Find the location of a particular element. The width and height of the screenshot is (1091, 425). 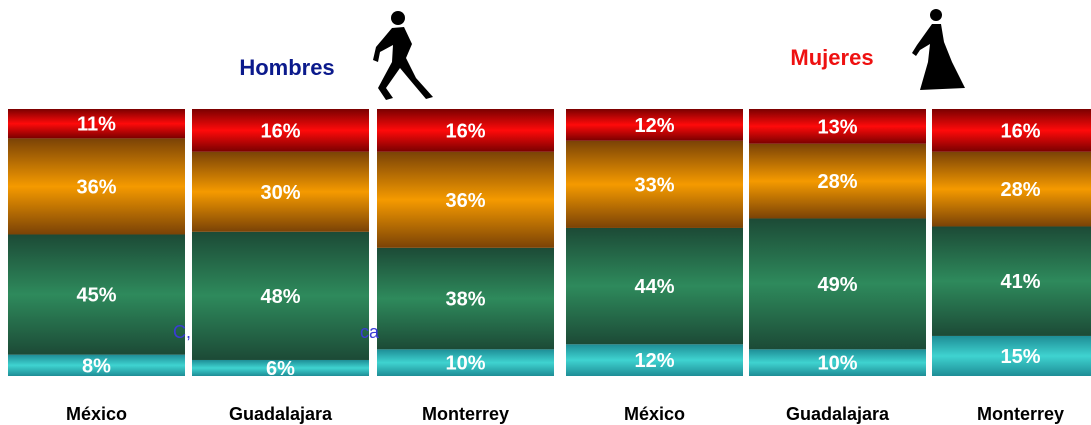

data-label: 49% is located at coordinates (837, 285).